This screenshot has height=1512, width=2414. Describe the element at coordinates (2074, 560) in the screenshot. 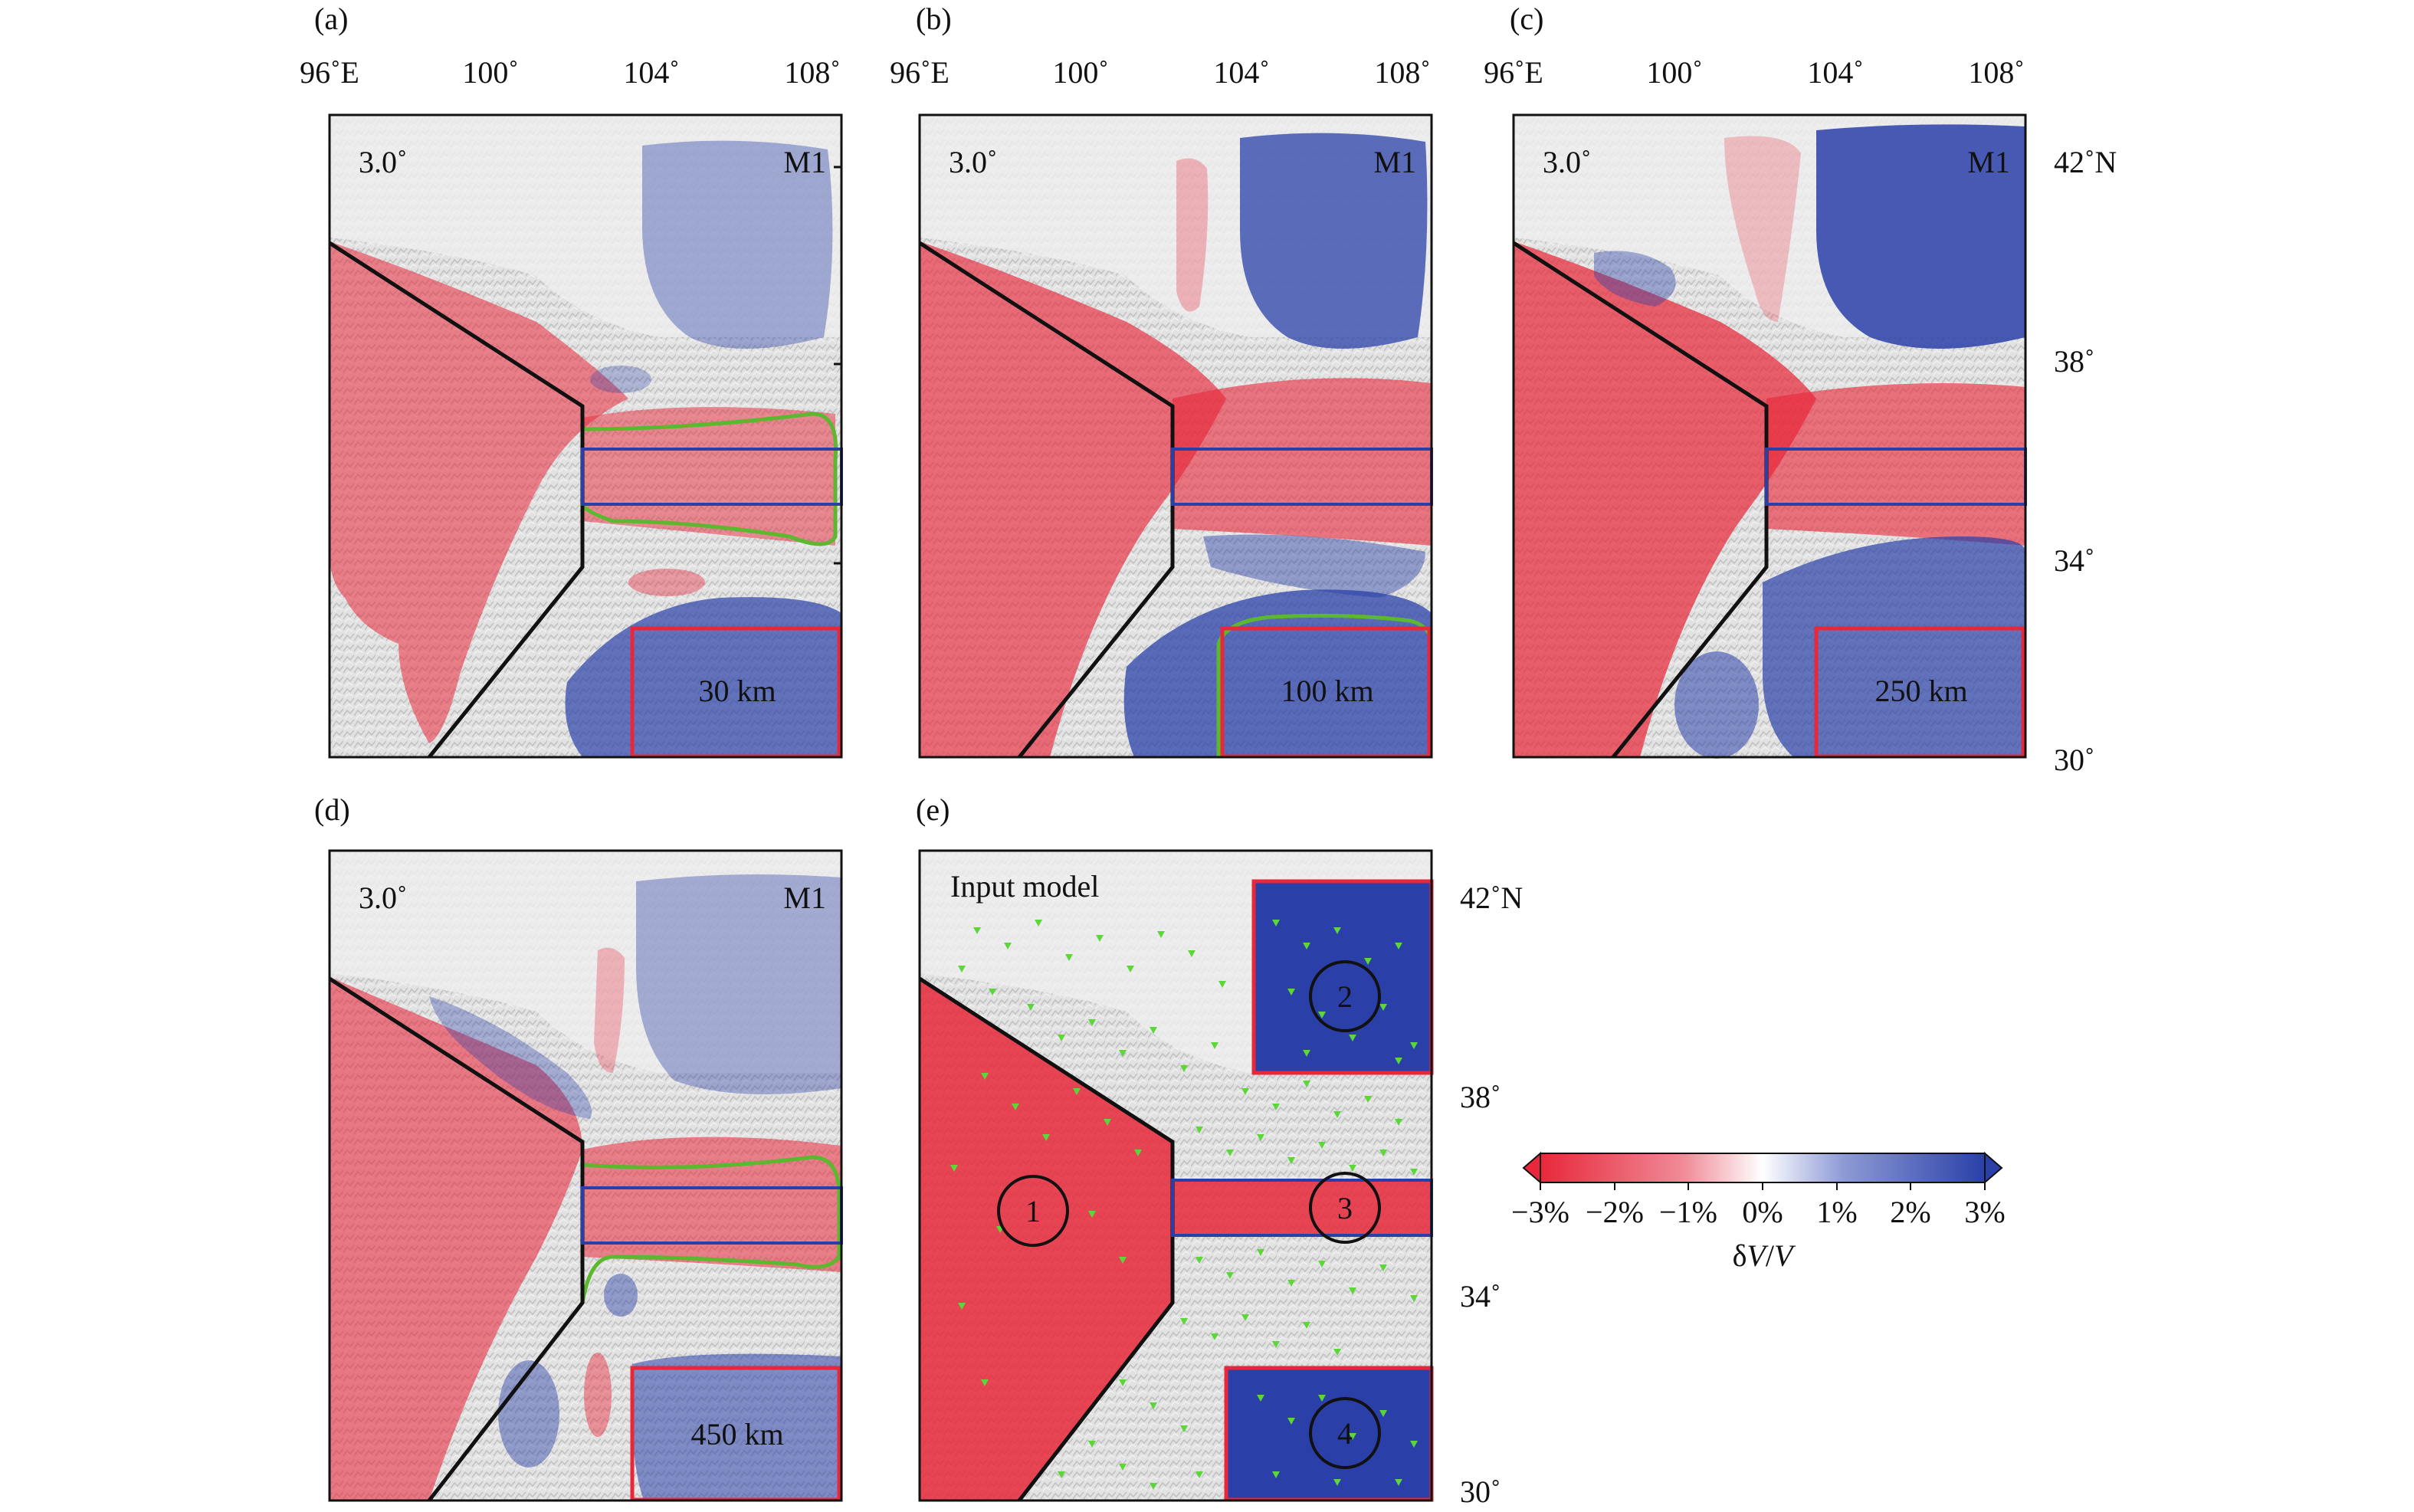

I see `lat-label: 34˚` at that location.